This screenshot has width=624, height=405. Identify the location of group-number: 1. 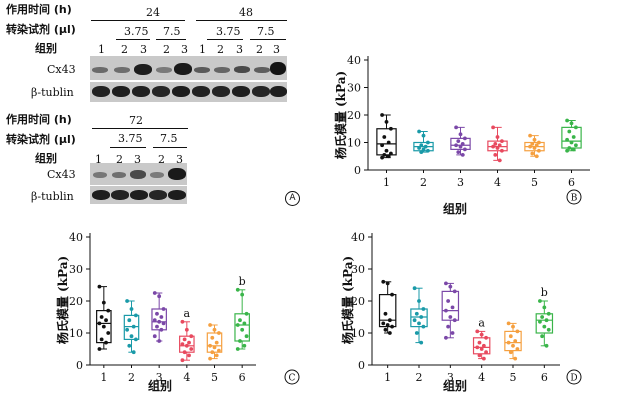
(202, 49).